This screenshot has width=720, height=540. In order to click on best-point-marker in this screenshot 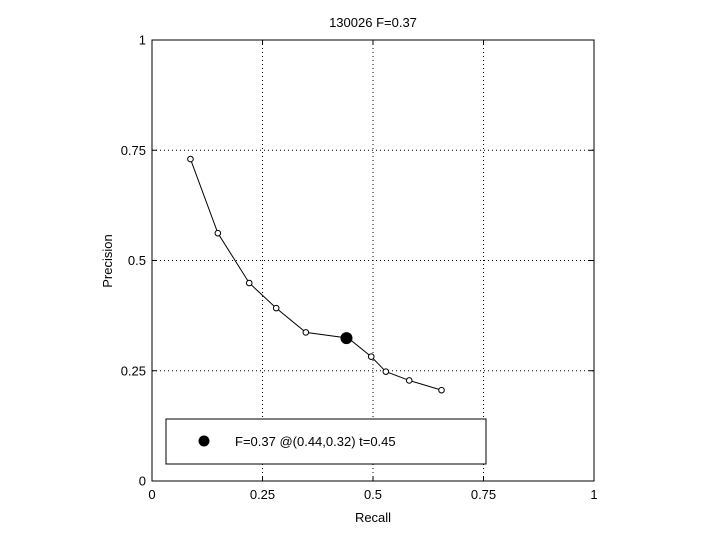, I will do `click(346, 338)`.